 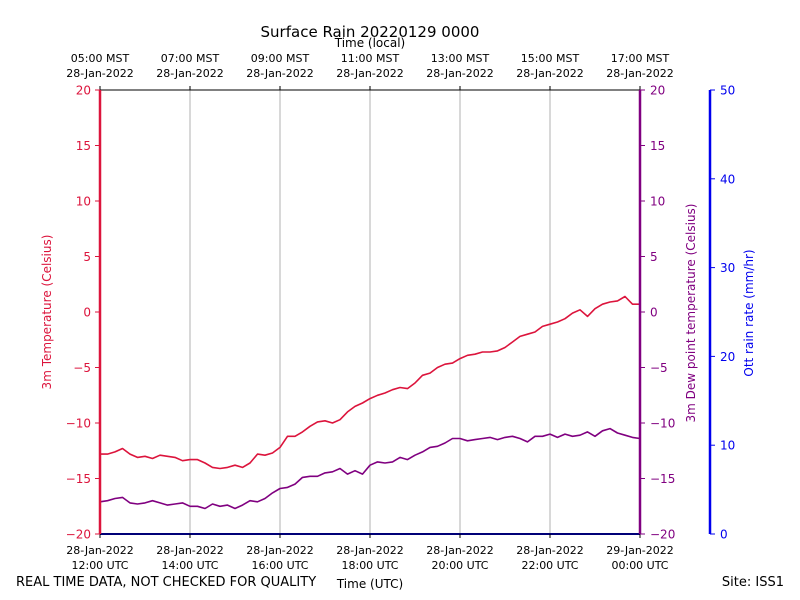 I want to click on rain-y-tick-label: 40, so click(x=727, y=179).